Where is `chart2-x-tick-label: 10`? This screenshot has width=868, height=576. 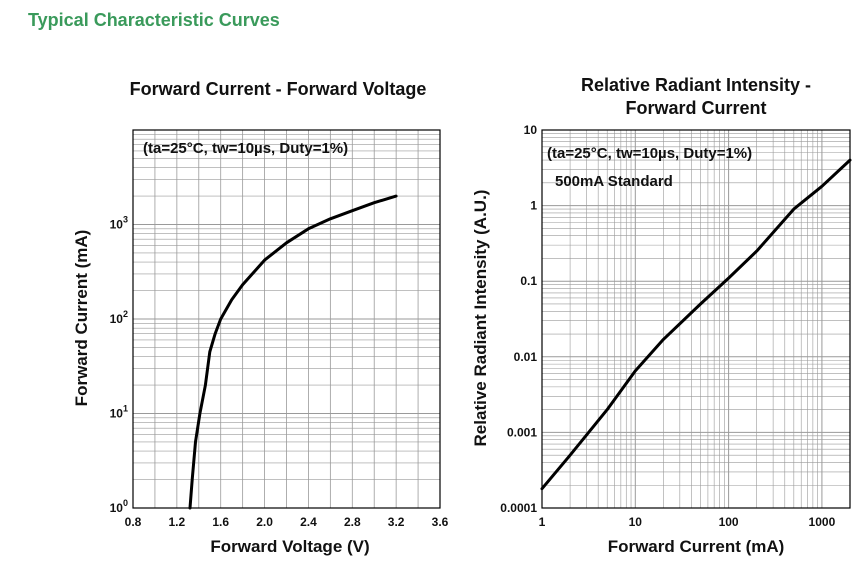
chart2-x-tick-label: 10 is located at coordinates (636, 522).